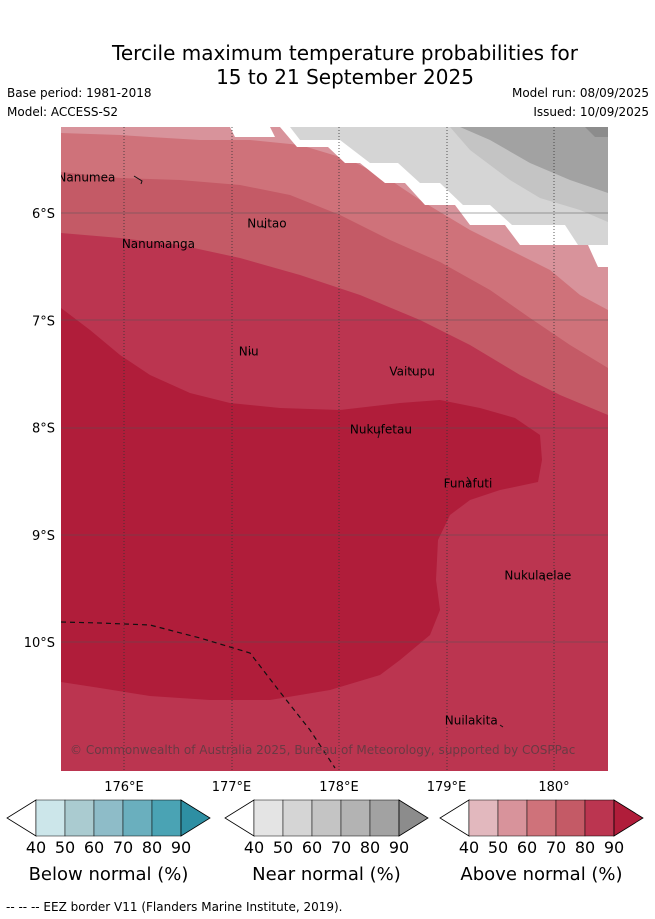  I want to click on latitude-label: 7°S, so click(43, 321).